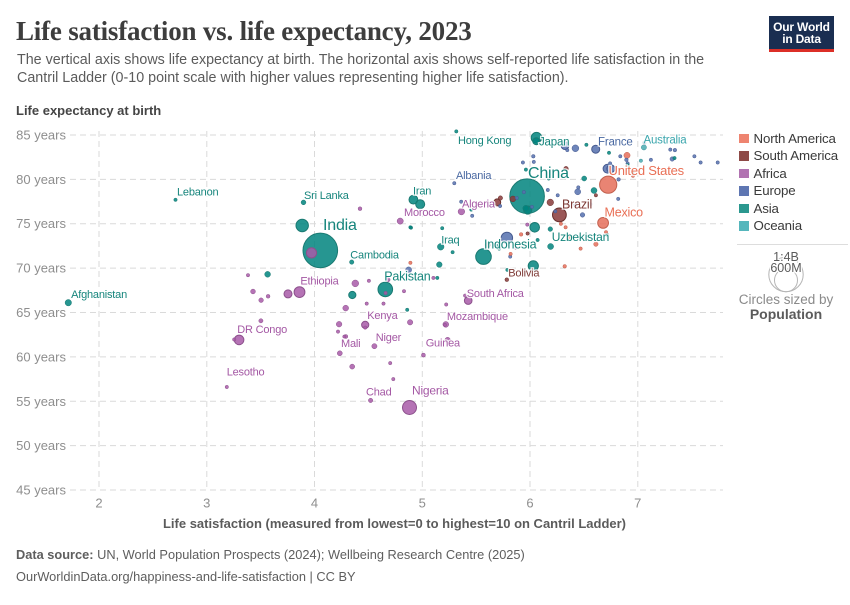  I want to click on svg-text: Iran, so click(422, 192).